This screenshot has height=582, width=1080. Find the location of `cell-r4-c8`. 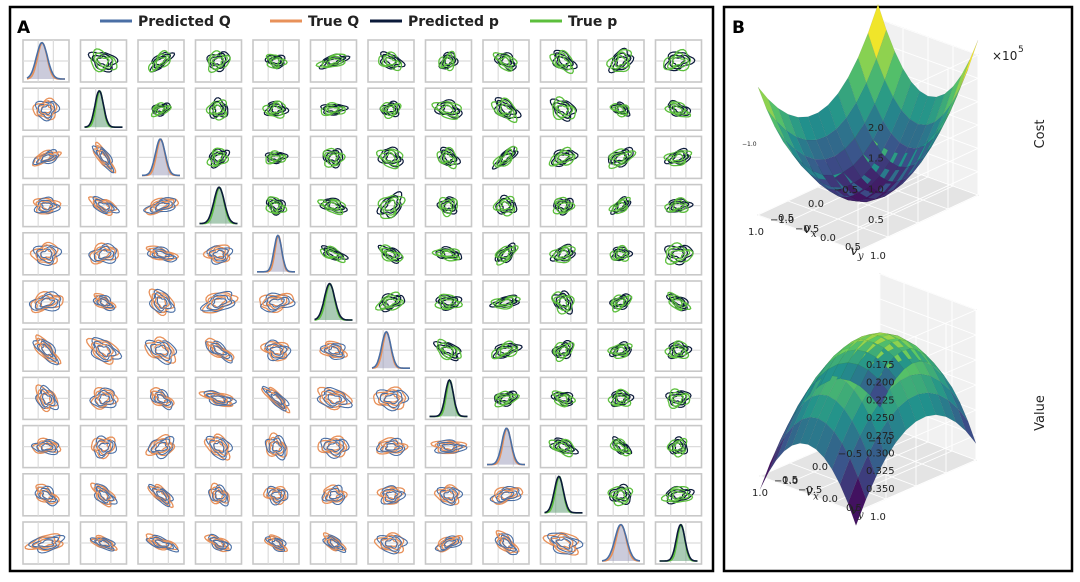

cell-r4-c8 is located at coordinates (506, 254).